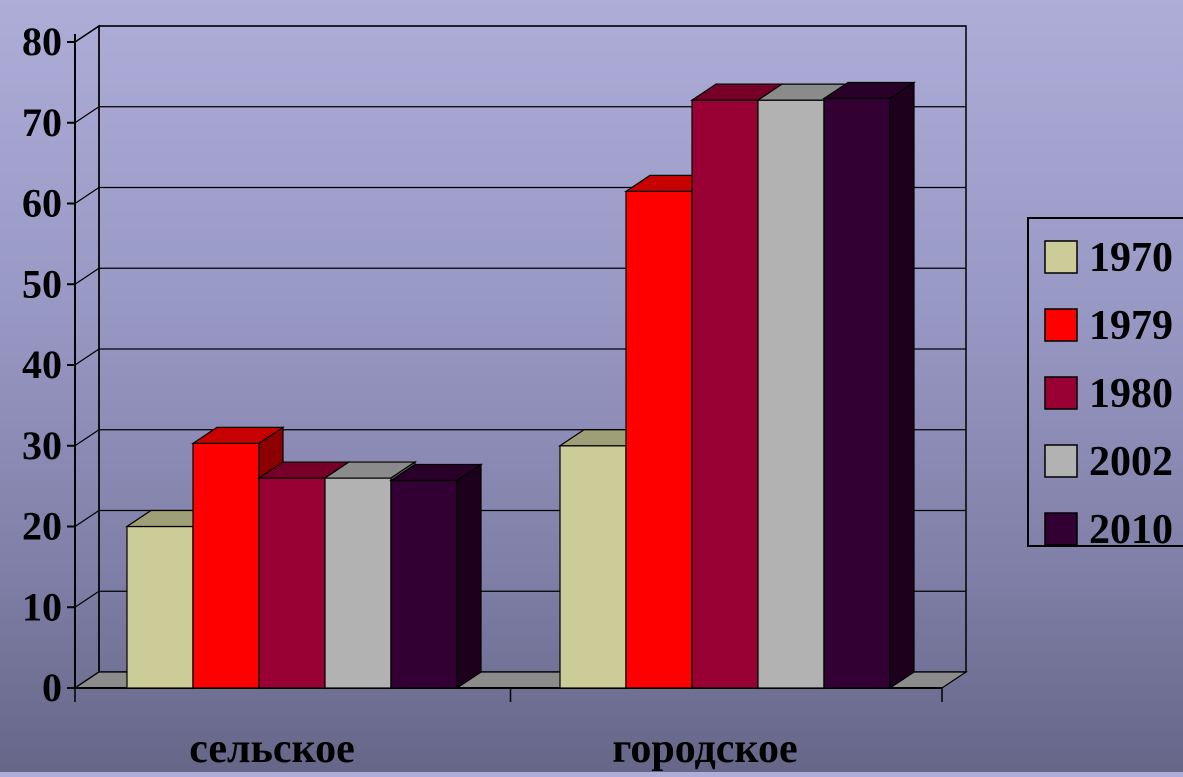  Describe the element at coordinates (42, 122) in the screenshot. I see `y-tick-label: 70` at that location.